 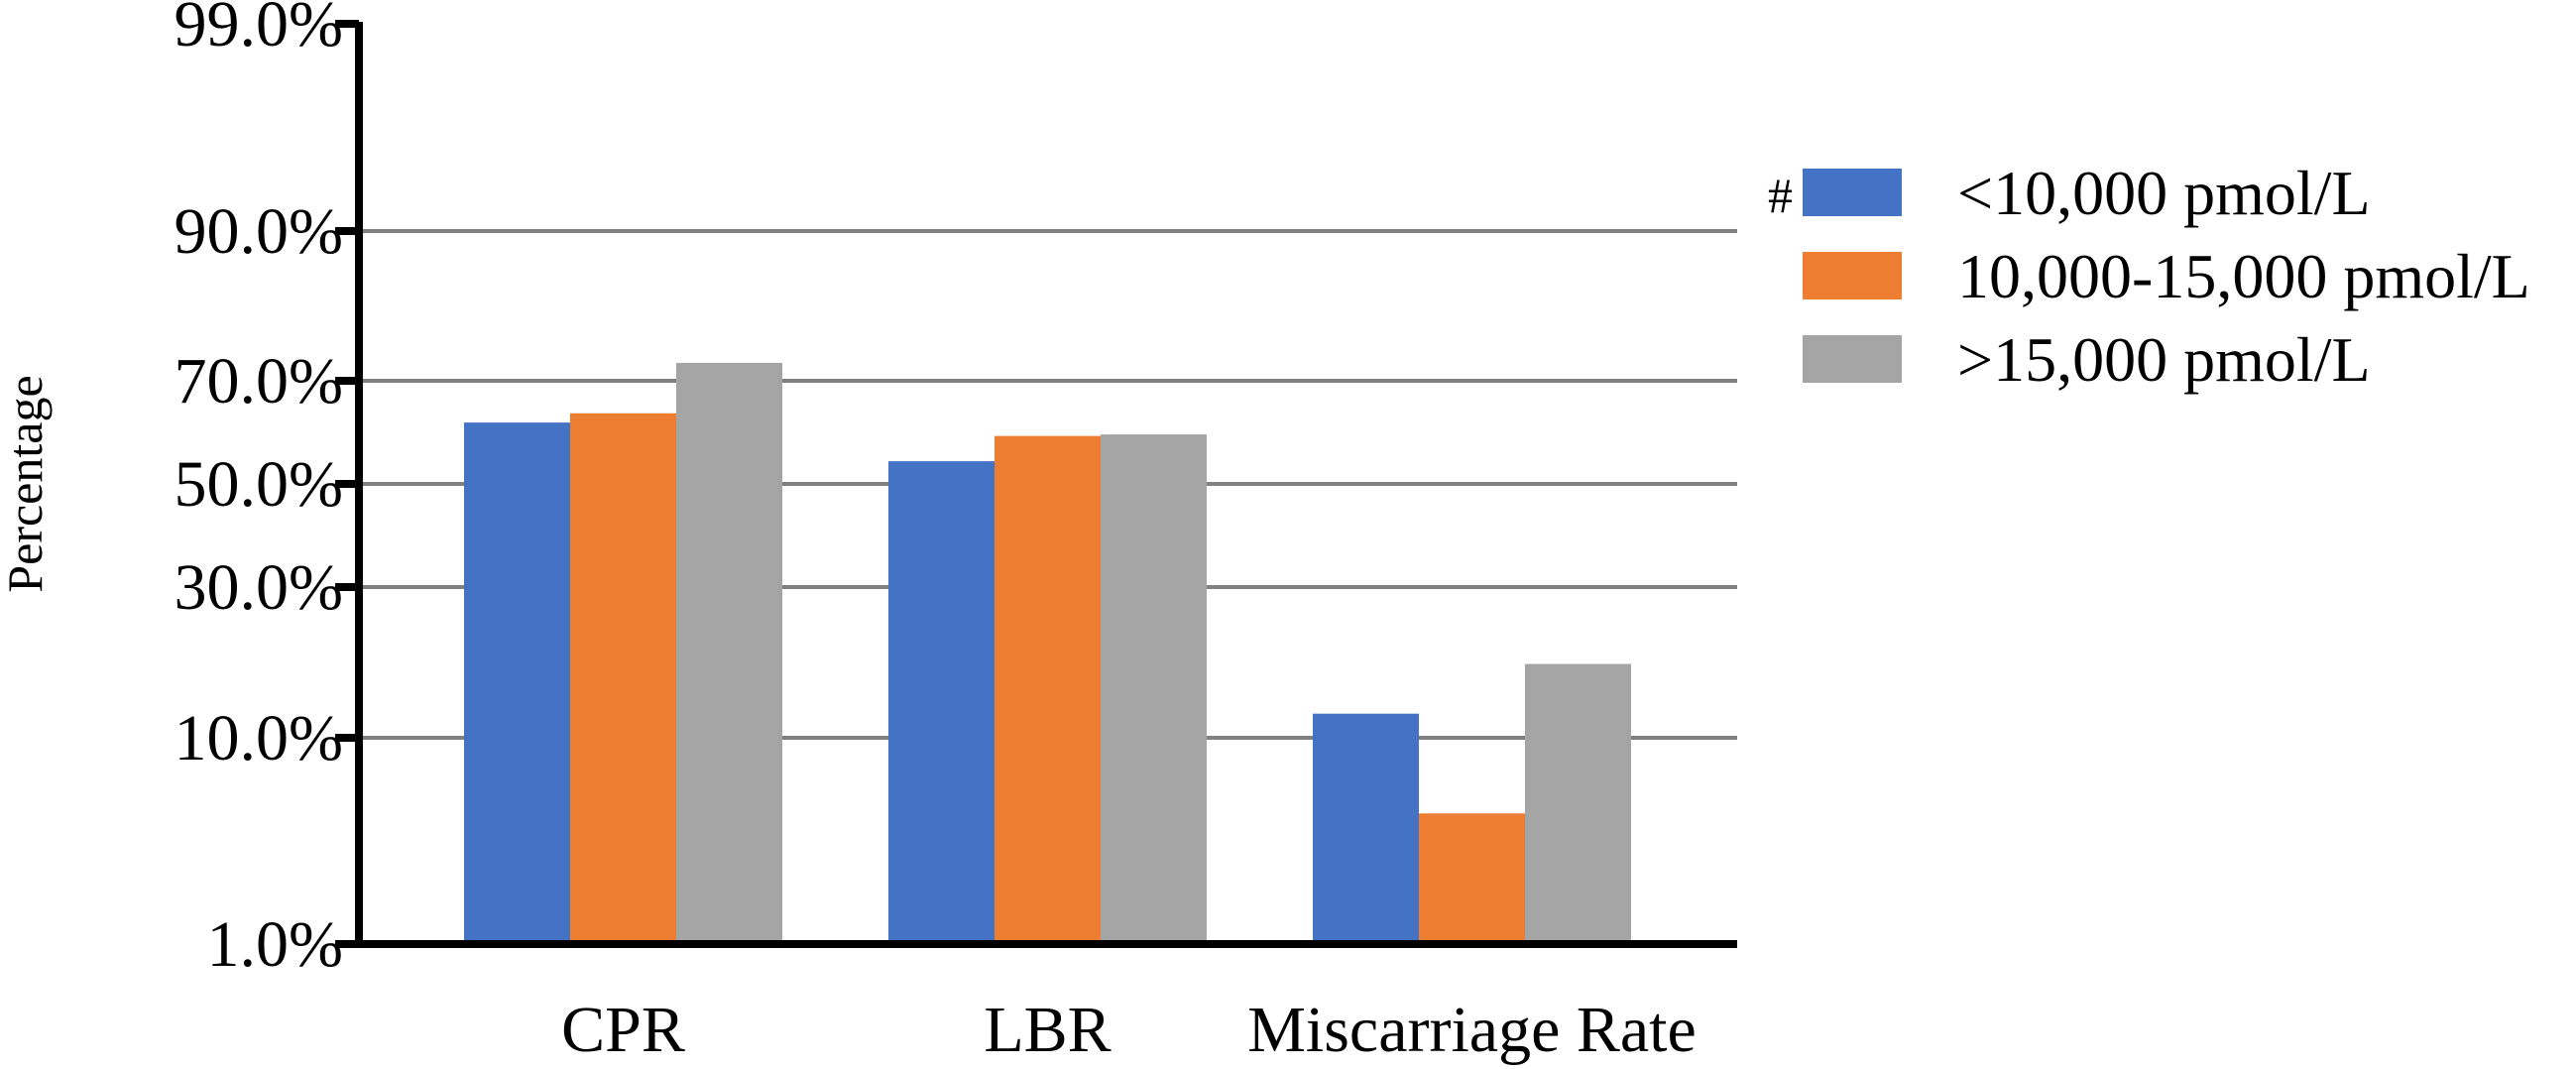 What do you see at coordinates (1129, 1030) in the screenshot?
I see `x-labels: CPR LBR Miscarriage Rate` at bounding box center [1129, 1030].